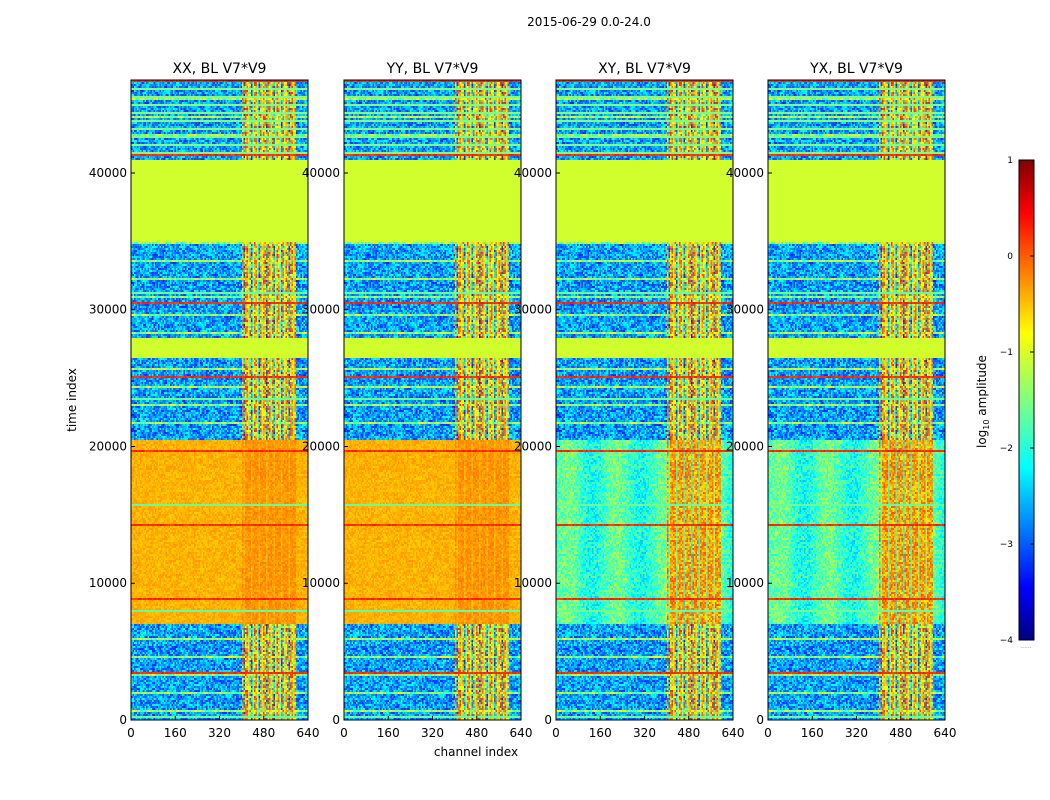  Describe the element at coordinates (1006, 449) in the screenshot. I see `colorbar-tick-label: −2` at that location.